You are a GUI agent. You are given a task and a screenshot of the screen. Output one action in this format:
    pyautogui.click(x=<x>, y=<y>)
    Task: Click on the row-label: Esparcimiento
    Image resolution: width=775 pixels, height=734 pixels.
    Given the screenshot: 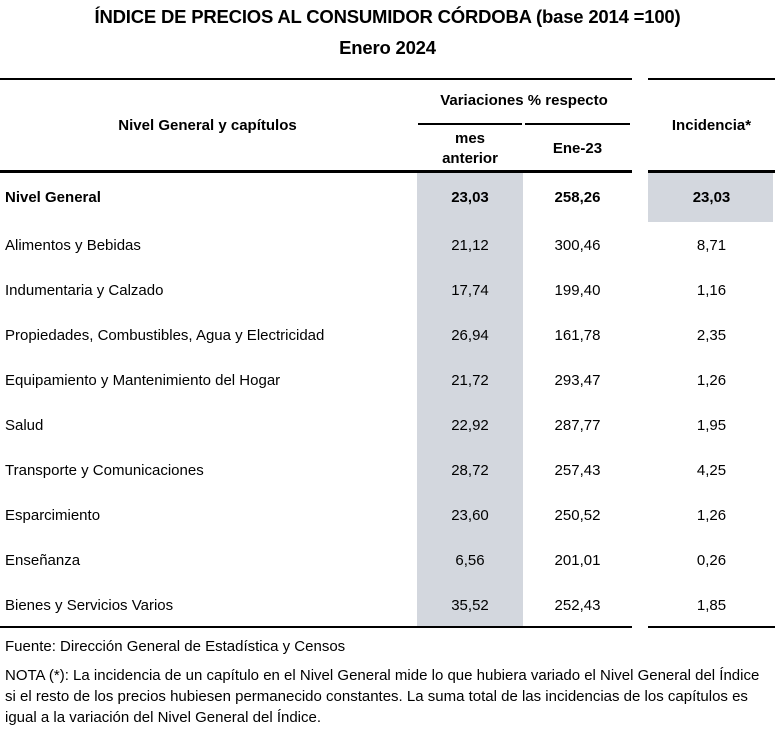 What is the action you would take?
    pyautogui.click(x=53, y=515)
    